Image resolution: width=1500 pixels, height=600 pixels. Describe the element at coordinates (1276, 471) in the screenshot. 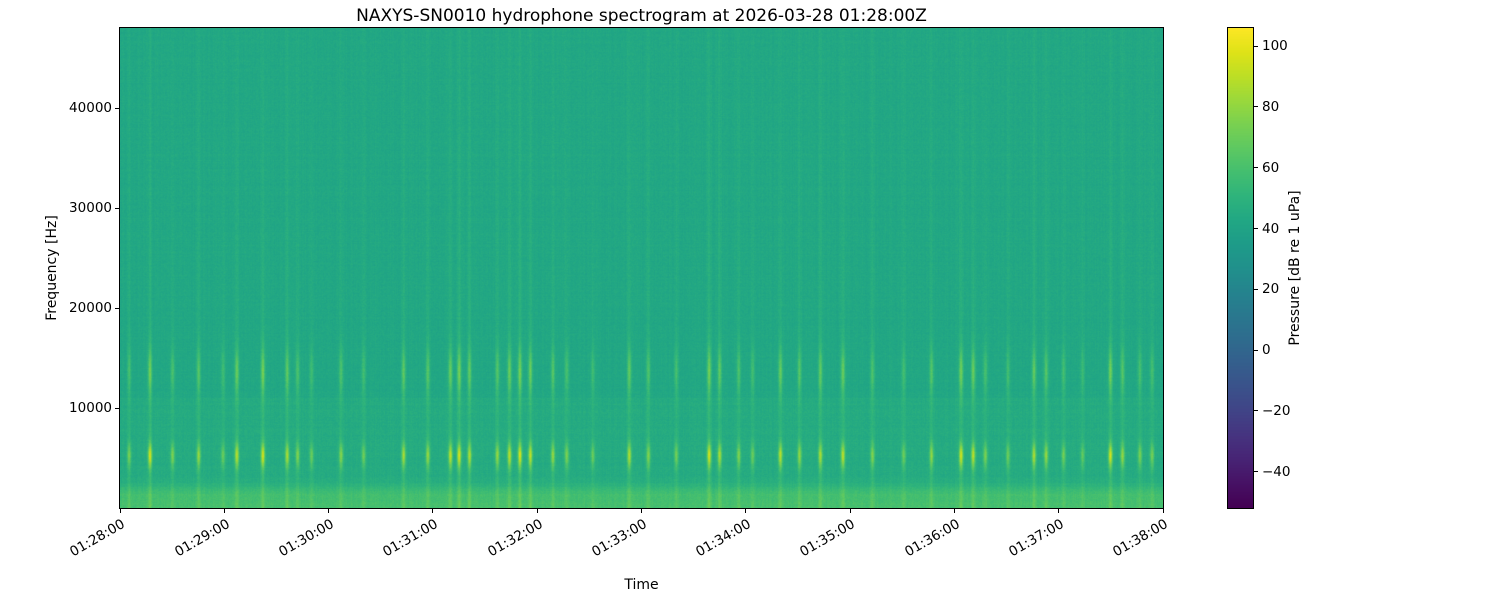

I see `colorbar-tick-label: −40` at that location.